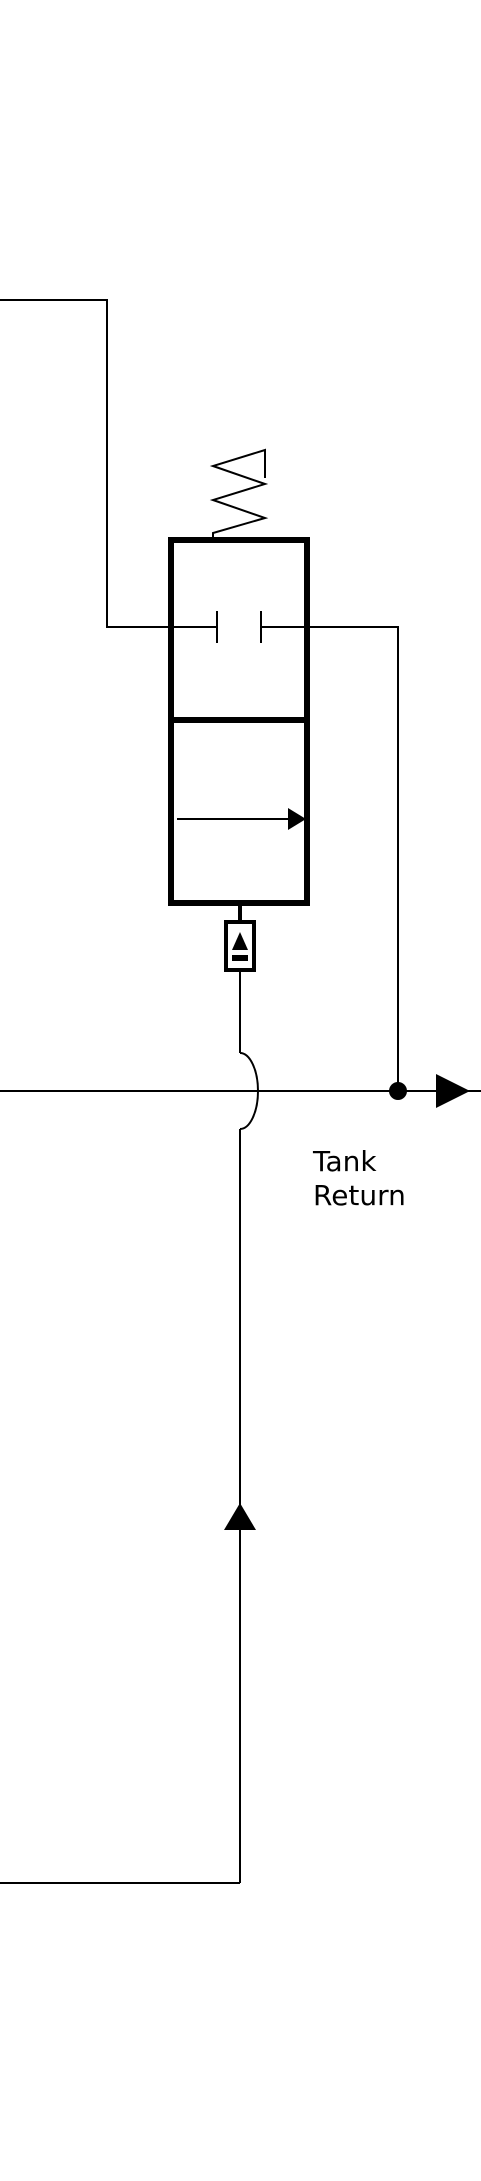 The height and width of the screenshot is (2181, 481). What do you see at coordinates (344, 1161) in the screenshot?
I see `tank-return-label-line1: Tank` at bounding box center [344, 1161].